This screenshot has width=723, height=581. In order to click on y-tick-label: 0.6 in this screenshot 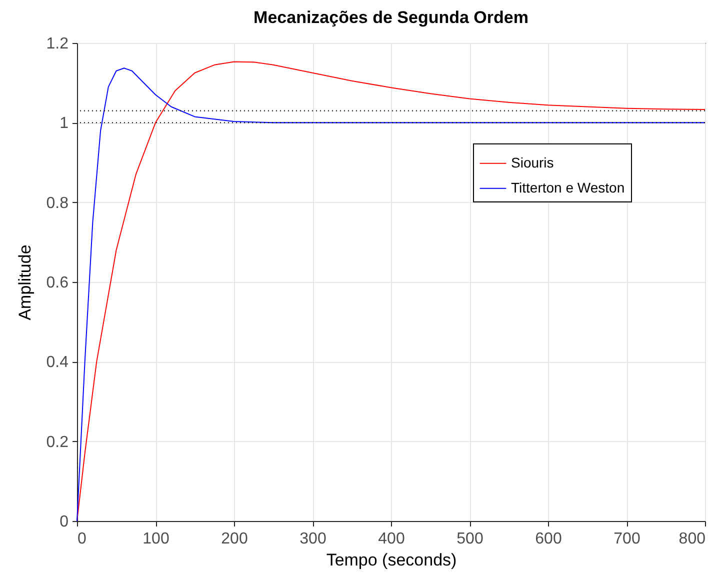, I will do `click(57, 283)`.